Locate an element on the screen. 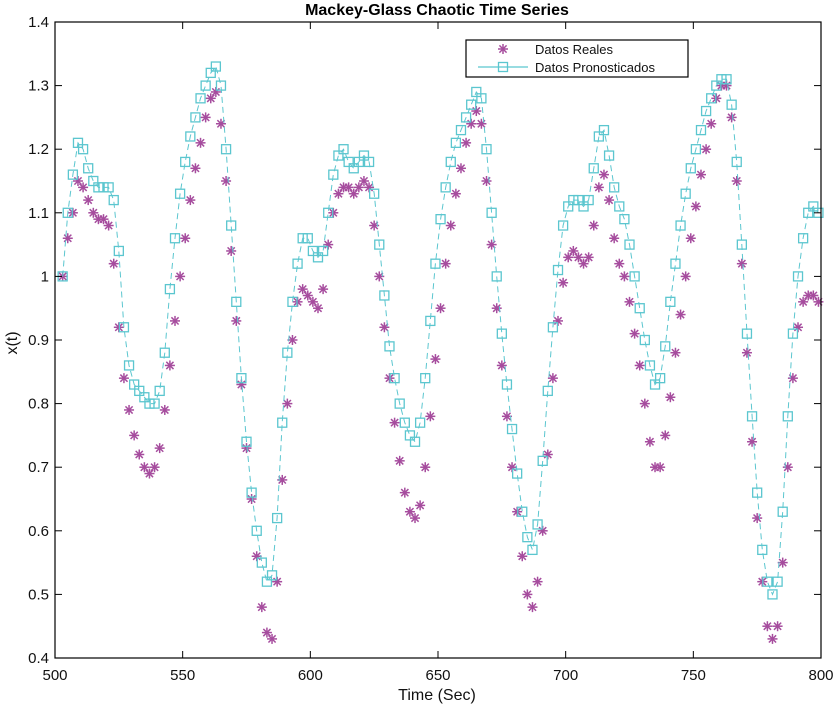  y-axis-label: x(t) is located at coordinates (12, 342).